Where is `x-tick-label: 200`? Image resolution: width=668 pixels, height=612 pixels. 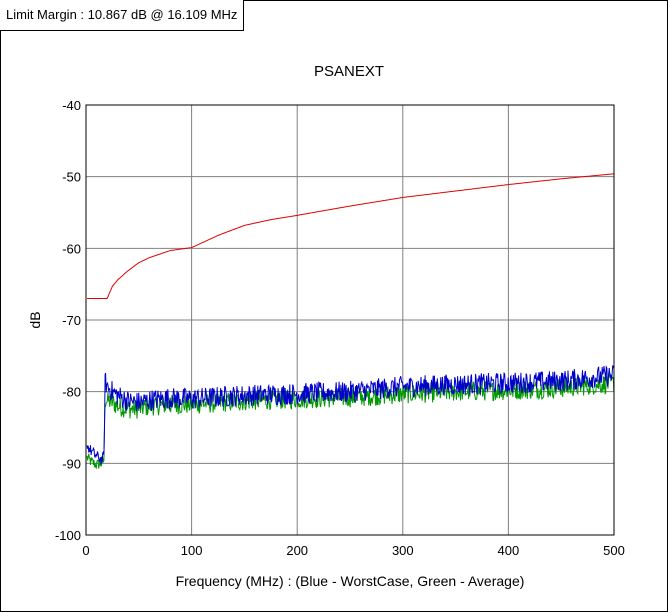 x-tick-label: 200 is located at coordinates (297, 550).